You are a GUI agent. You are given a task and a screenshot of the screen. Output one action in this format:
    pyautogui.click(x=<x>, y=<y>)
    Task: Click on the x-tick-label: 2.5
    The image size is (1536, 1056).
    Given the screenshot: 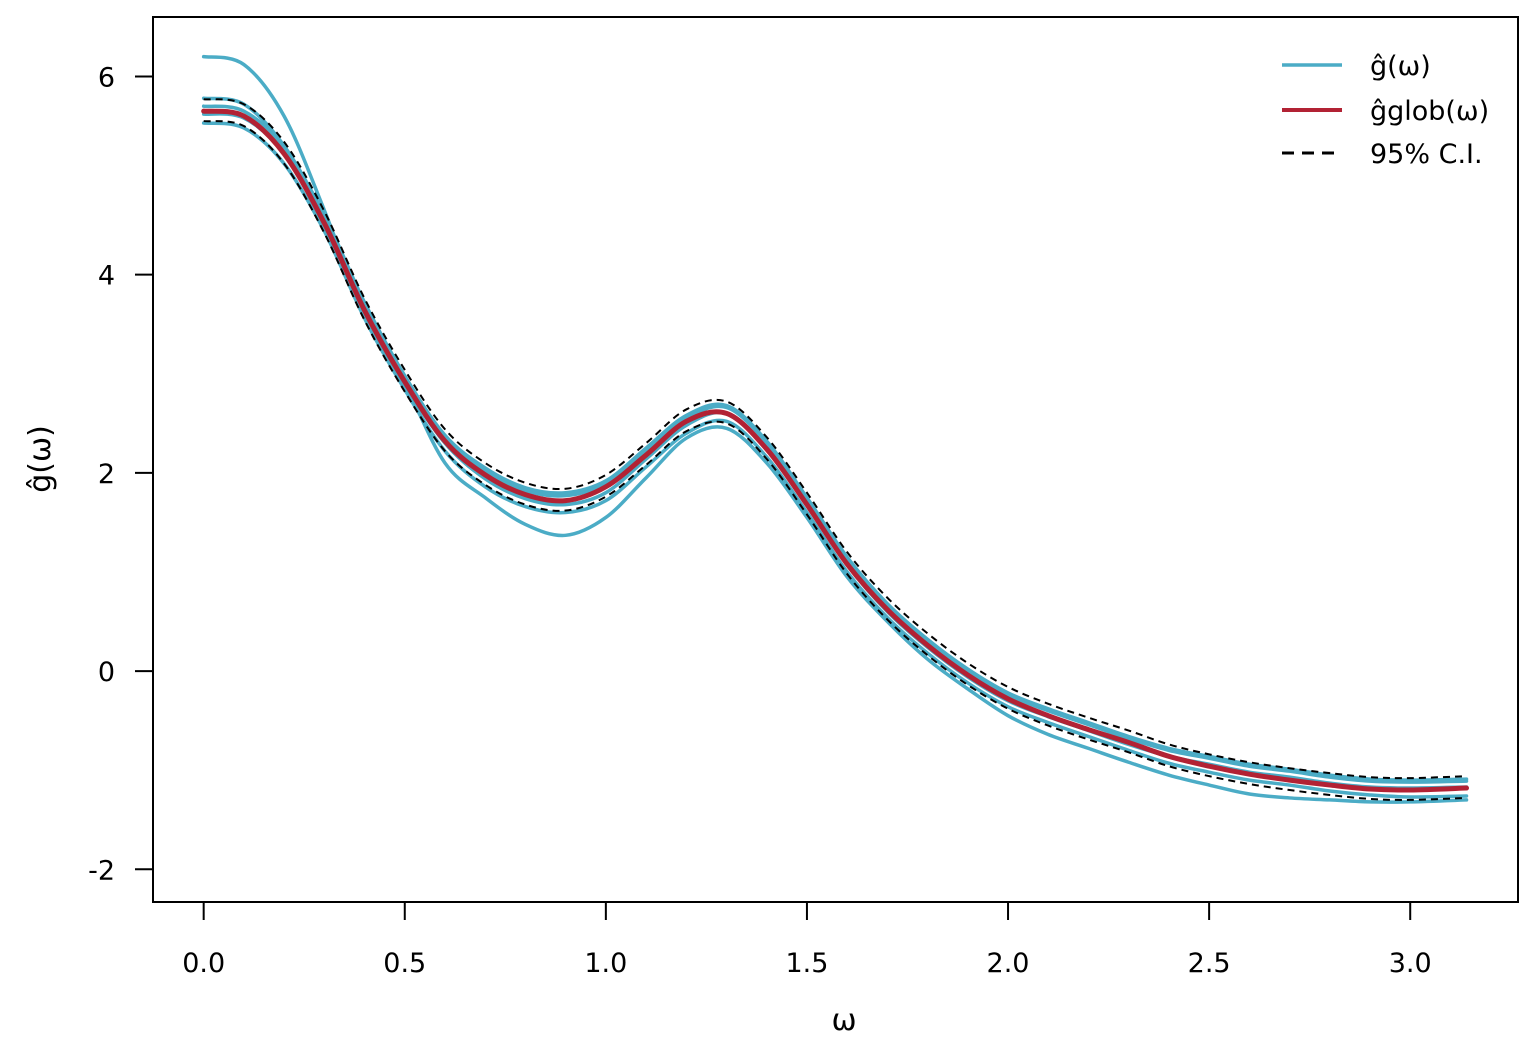 What is the action you would take?
    pyautogui.click(x=1209, y=963)
    